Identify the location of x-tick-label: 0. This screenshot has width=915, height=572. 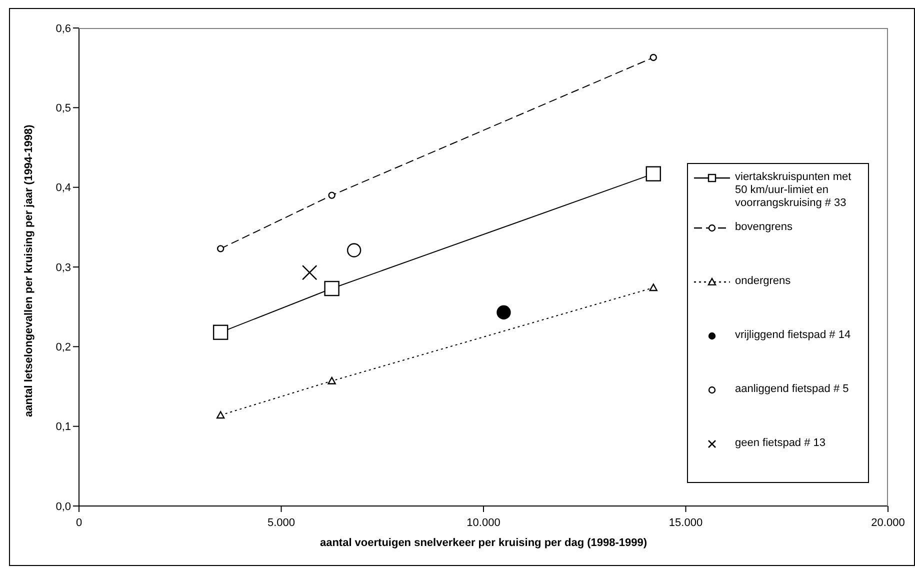
(79, 523).